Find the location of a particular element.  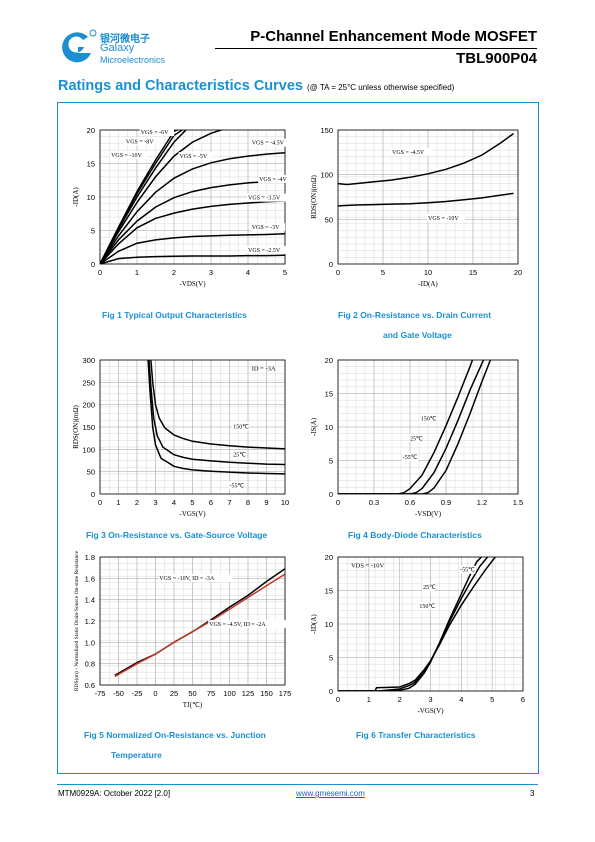

y-tick-label: 10 is located at coordinates (329, 427).